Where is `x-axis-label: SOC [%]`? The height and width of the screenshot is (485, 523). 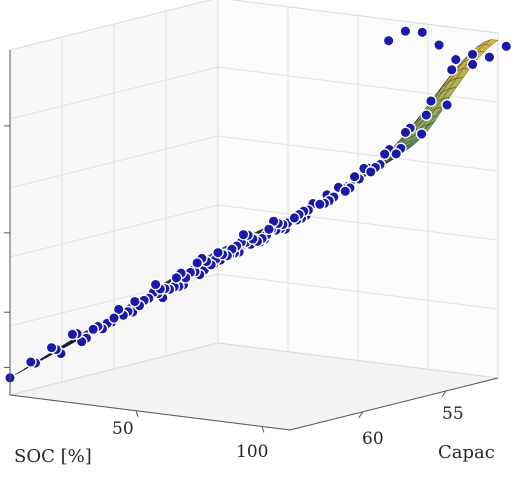
x-axis-label: SOC [%] is located at coordinates (53, 456).